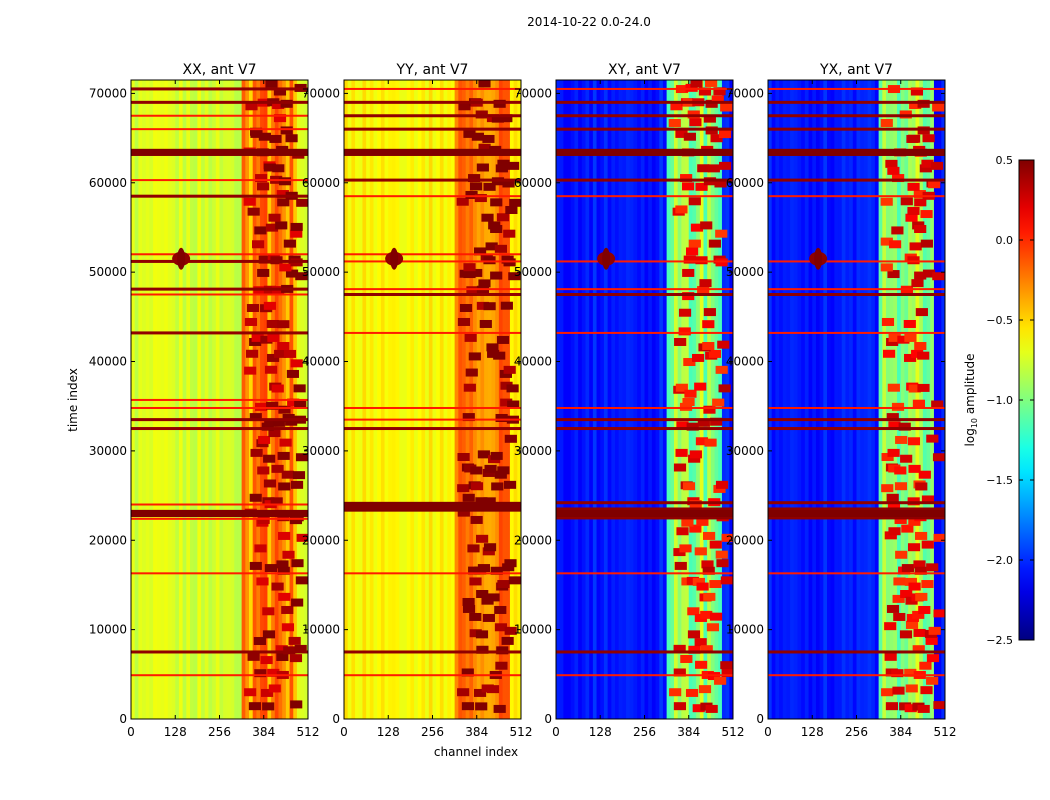 This screenshot has height=800, width=1050. What do you see at coordinates (476, 732) in the screenshot?
I see `x-tick-label: 384` at bounding box center [476, 732].